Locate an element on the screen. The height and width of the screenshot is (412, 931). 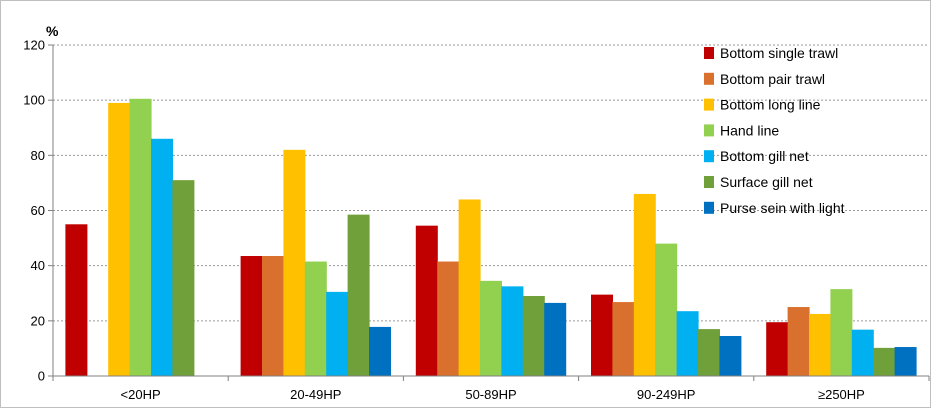
y-tick-label: 0 is located at coordinates (41, 376).